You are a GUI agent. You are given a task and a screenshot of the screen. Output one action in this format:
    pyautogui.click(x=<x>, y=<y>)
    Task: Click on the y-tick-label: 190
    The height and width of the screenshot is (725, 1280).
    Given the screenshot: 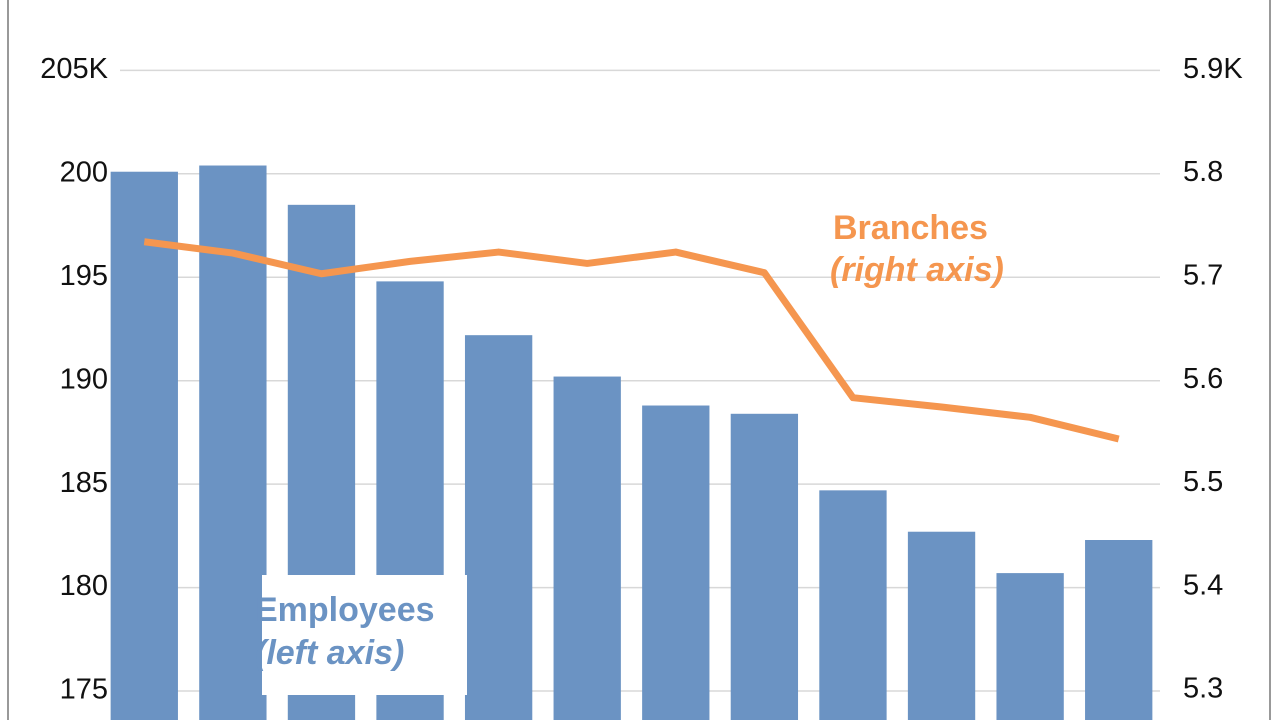 What is the action you would take?
    pyautogui.click(x=84, y=379)
    